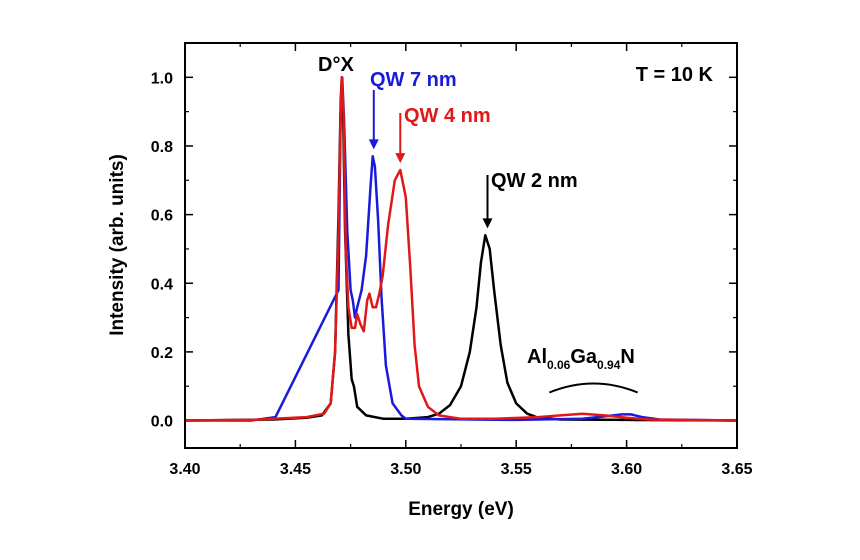 The height and width of the screenshot is (560, 860). I want to click on x-tick-label: 3.50, so click(405, 469).